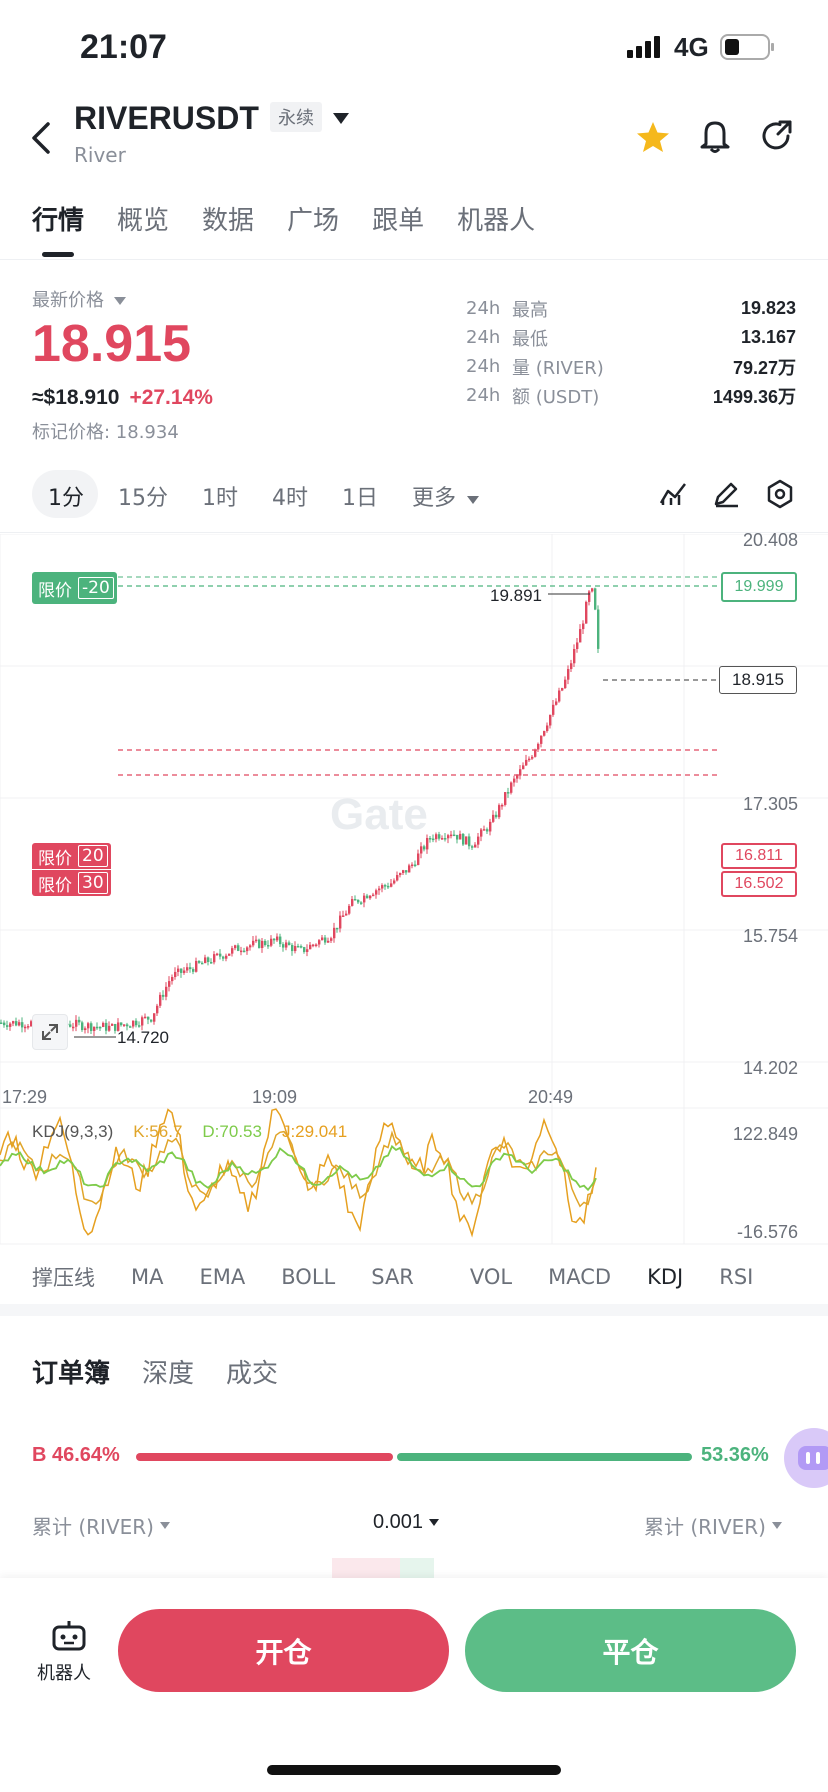 The width and height of the screenshot is (828, 1792). Describe the element at coordinates (71, 1374) in the screenshot. I see `tab-orderbook: 订单簿` at that location.